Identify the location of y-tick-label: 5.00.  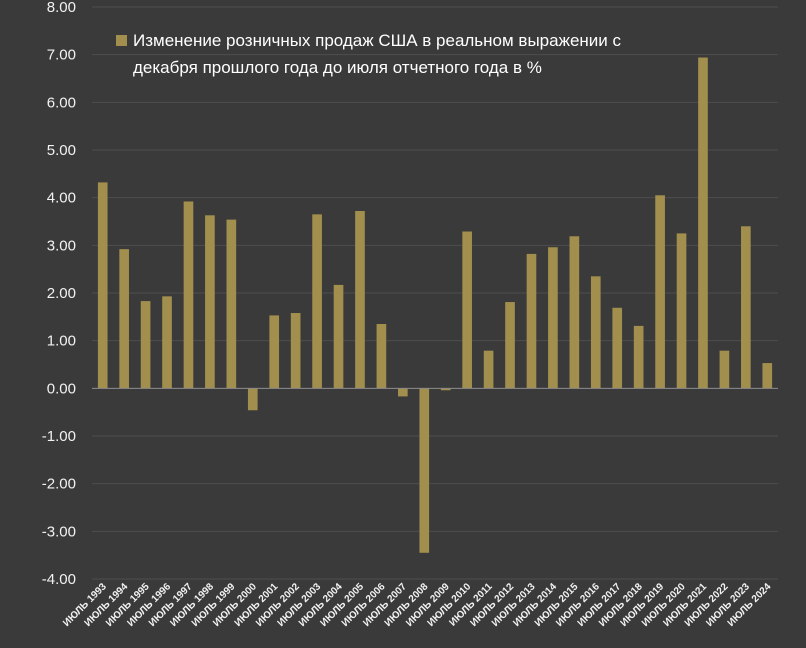
(61, 150).